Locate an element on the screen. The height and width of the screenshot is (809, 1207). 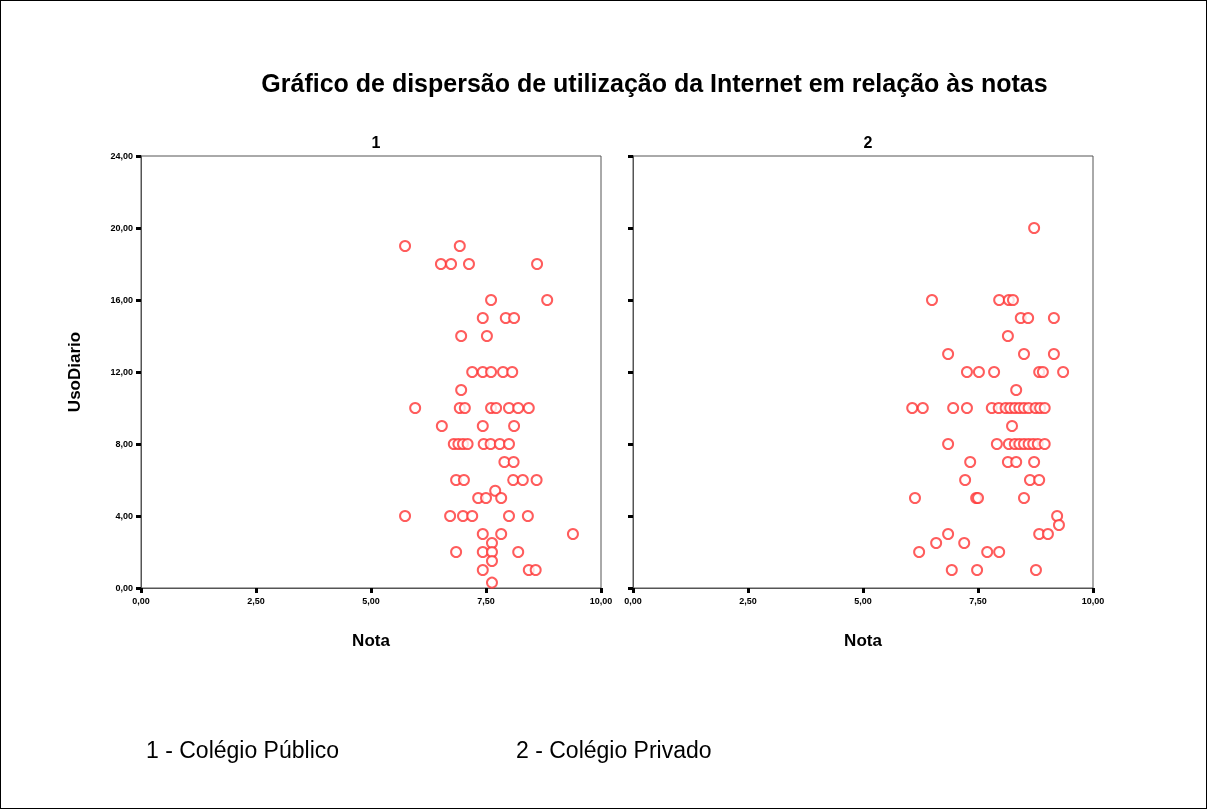
text: 1 - Colégio Público is located at coordinates (243, 750).